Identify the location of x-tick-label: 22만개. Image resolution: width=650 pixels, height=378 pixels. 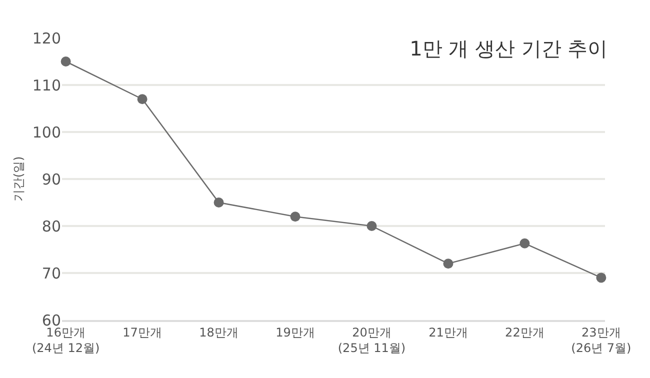
(524, 332).